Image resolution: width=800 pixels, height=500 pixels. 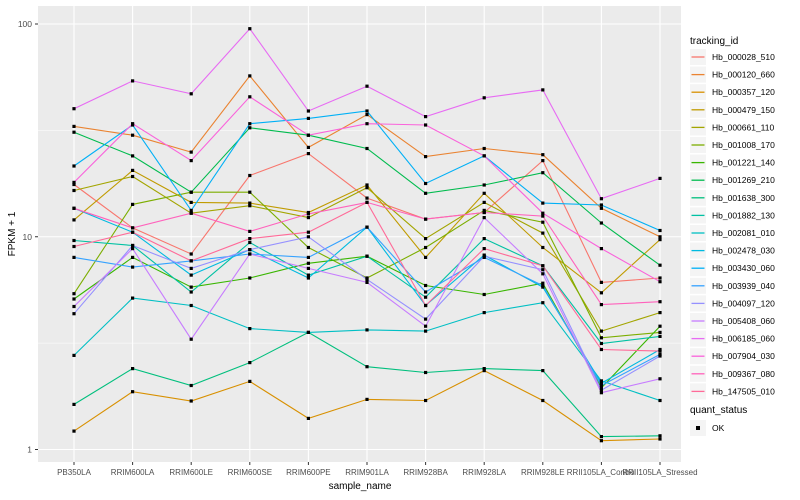 I want to click on legend-quant-status, so click(x=698, y=428).